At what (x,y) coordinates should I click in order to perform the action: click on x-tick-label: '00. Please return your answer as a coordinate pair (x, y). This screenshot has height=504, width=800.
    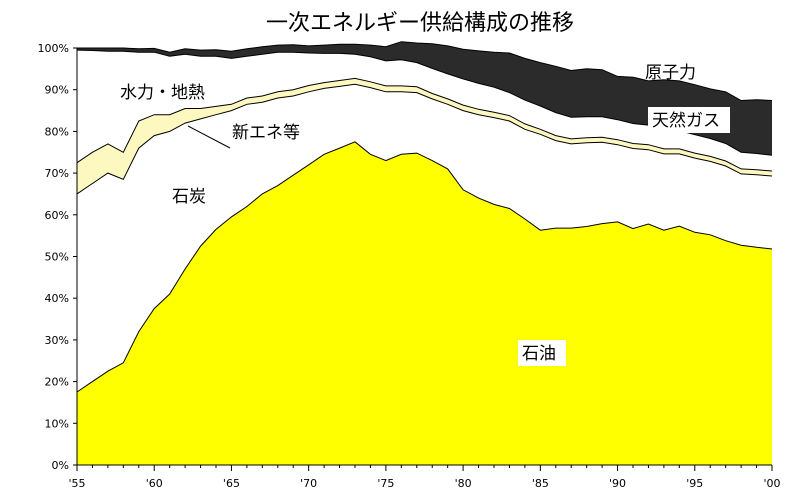
    Looking at the image, I should click on (771, 483).